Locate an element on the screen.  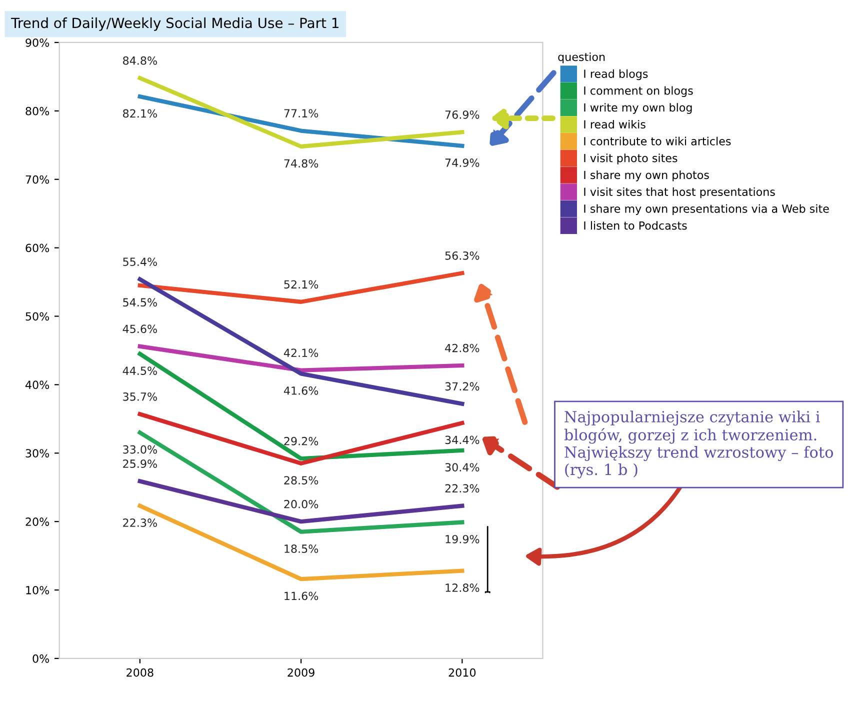
data-label: 42.1% is located at coordinates (301, 353).